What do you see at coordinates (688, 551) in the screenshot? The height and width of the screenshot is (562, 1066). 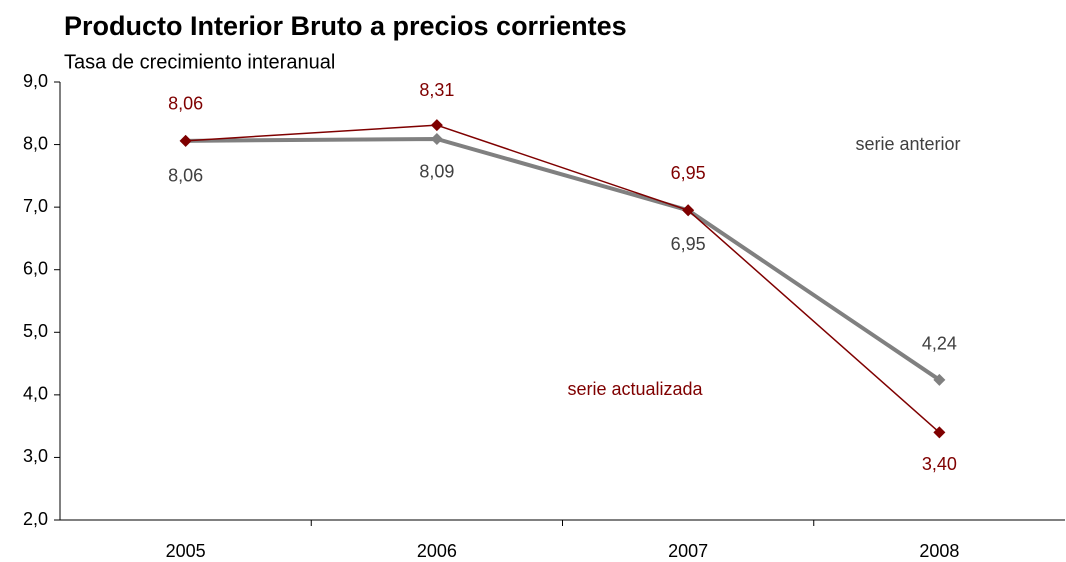 I see `x-tick-label: 2007` at bounding box center [688, 551].